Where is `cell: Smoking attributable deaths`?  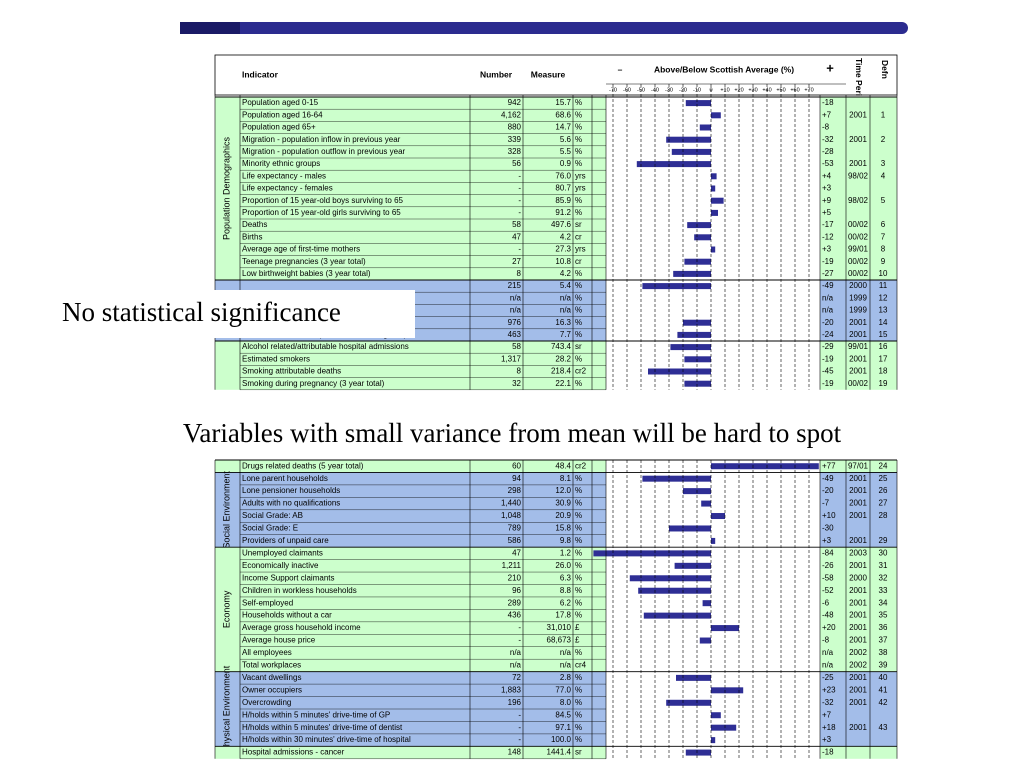
cell: Smoking attributable deaths is located at coordinates (291, 371).